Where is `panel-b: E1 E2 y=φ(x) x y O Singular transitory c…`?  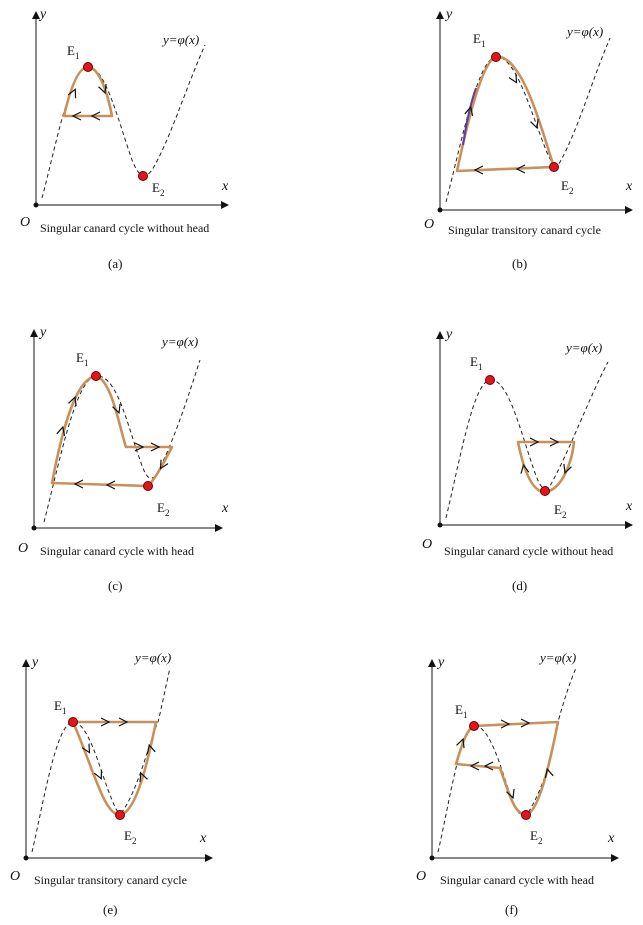
panel-b: E1 E2 y=φ(x) x y O Singular transitory c… is located at coordinates (528, 139).